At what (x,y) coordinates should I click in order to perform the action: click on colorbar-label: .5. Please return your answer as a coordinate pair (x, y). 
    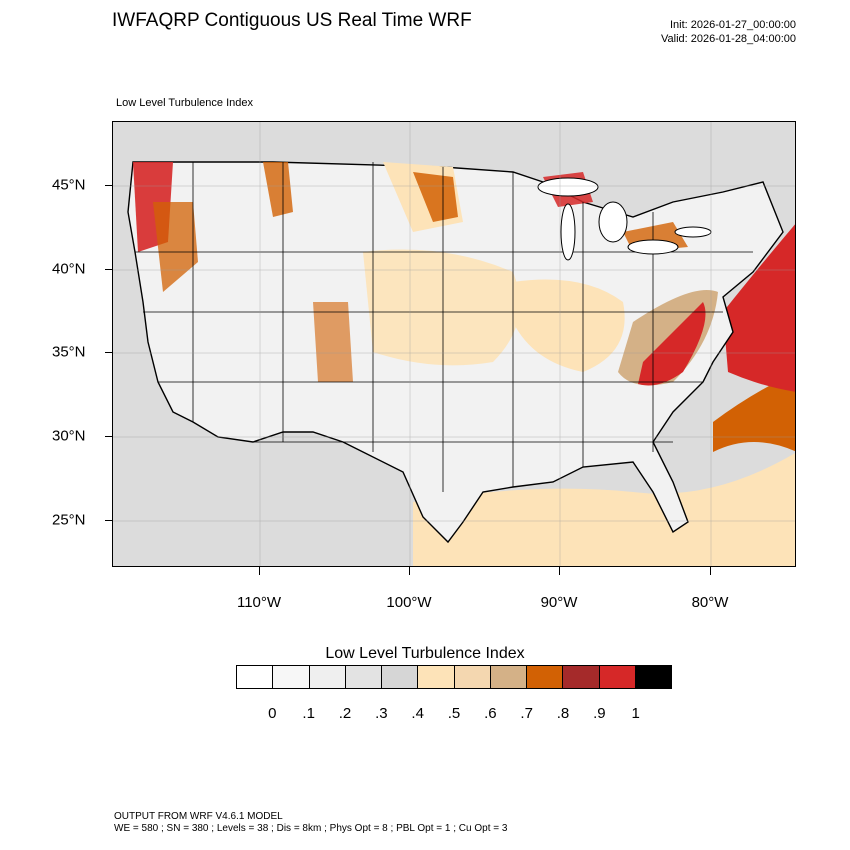
    Looking at the image, I should click on (454, 713).